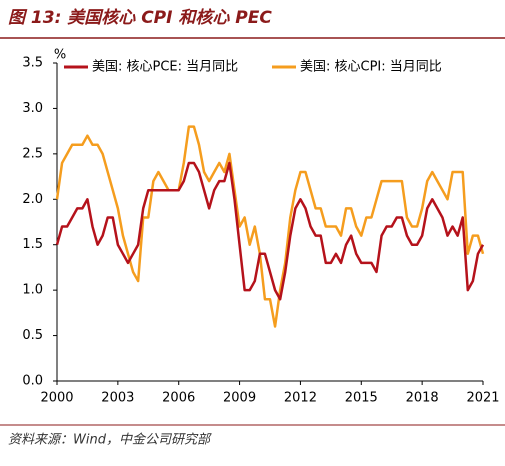 This screenshot has height=466, width=505. I want to click on x-tick-label: 2003, so click(117, 398).